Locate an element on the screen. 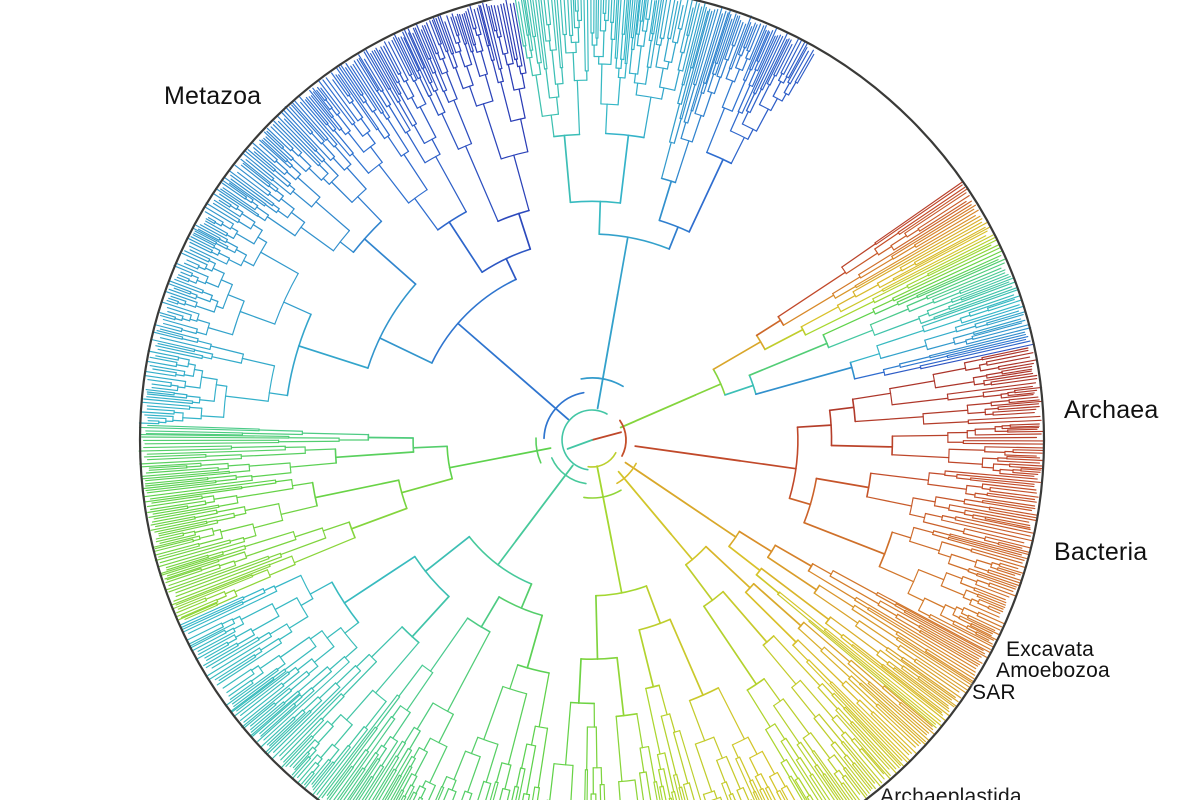 The height and width of the screenshot is (800, 1200). clade-label-bacteria: Bacteria is located at coordinates (1101, 552).